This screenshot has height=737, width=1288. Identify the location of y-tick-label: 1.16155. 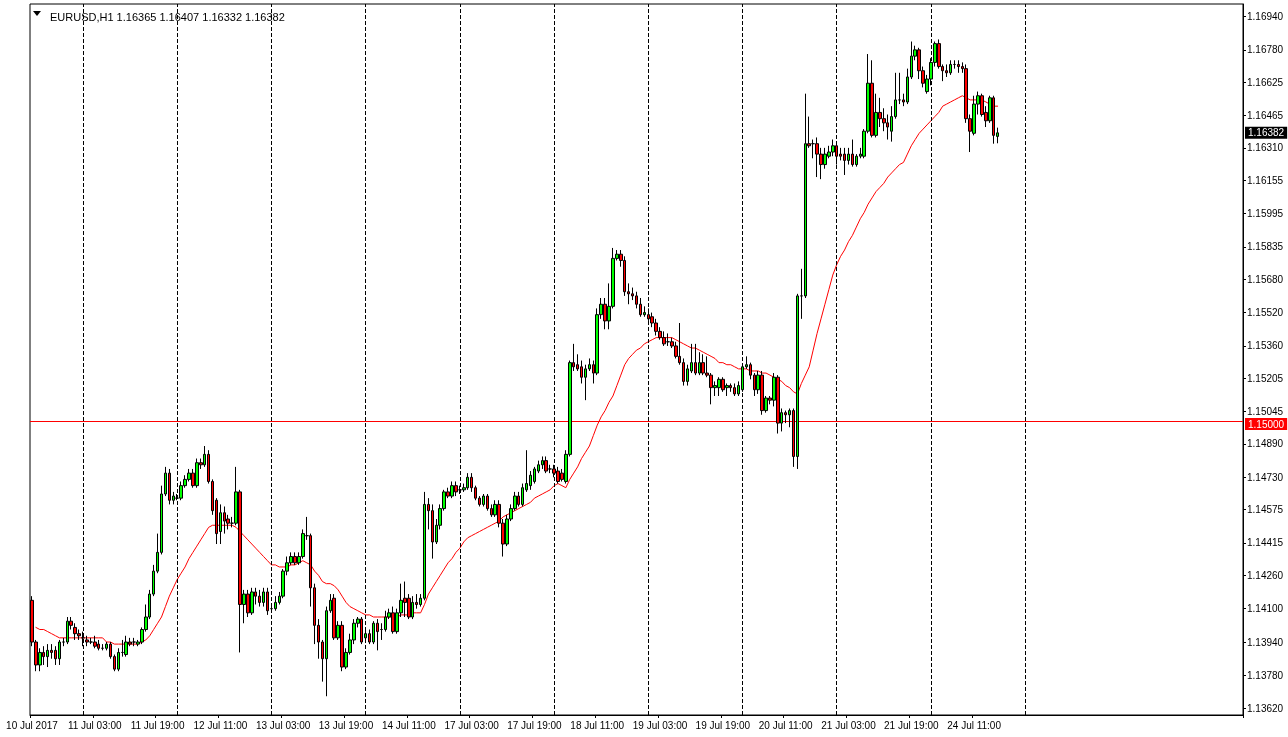
(1265, 180).